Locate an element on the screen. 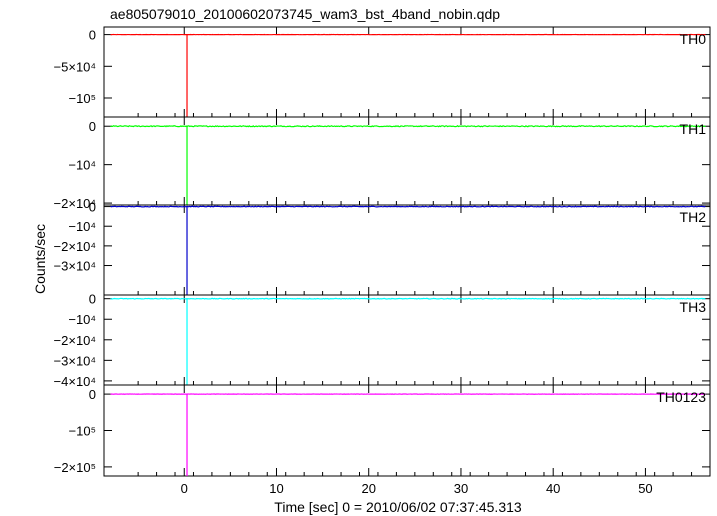  panel-label: TH0123 is located at coordinates (681, 397).